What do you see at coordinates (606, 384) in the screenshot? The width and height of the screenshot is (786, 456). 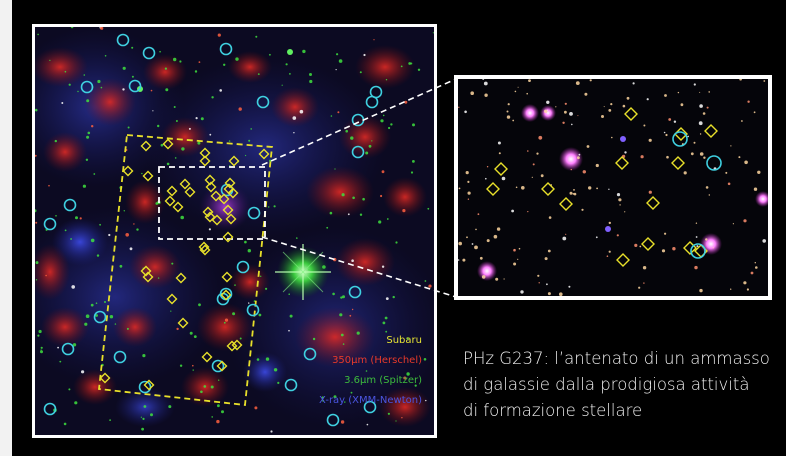 I see `caption-line-2: di galassie dalla prodigiosa attività` at bounding box center [606, 384].